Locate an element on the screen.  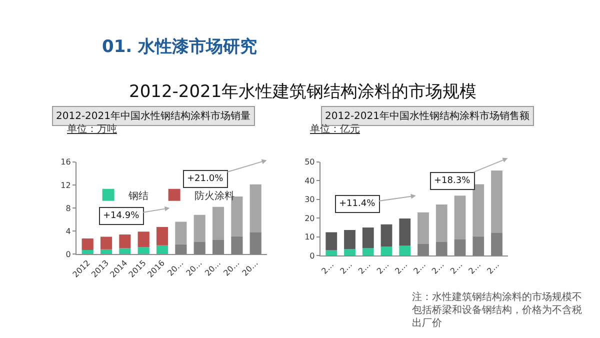
legend-label: 钢结 is located at coordinates (137, 196).